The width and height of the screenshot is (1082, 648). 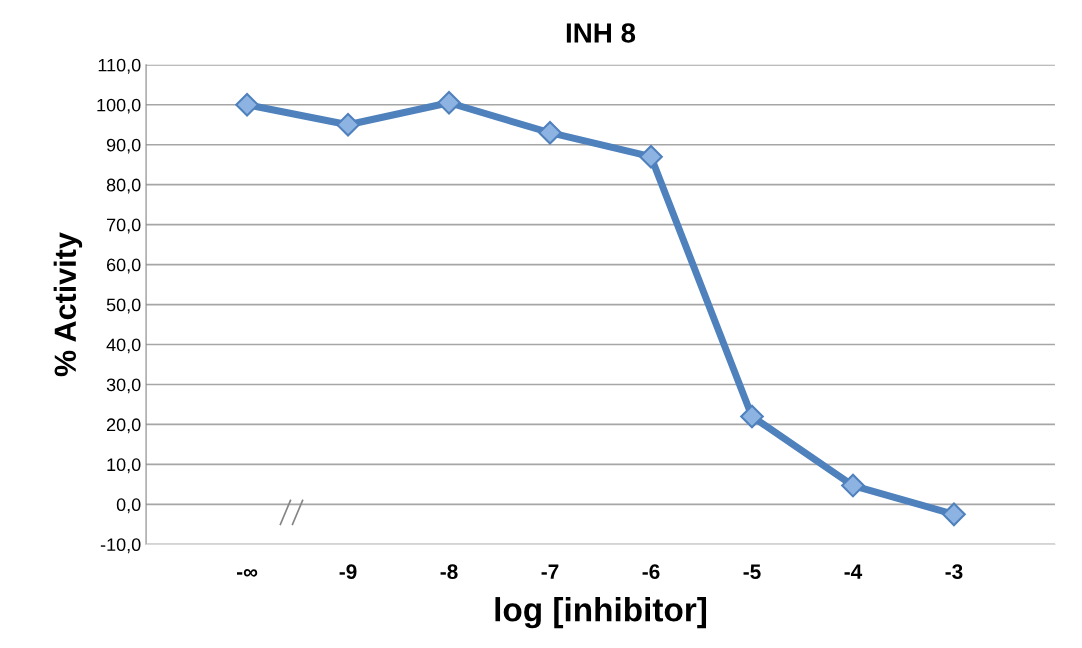 What do you see at coordinates (128, 506) in the screenshot?
I see `y-tick-label: 0,0` at bounding box center [128, 506].